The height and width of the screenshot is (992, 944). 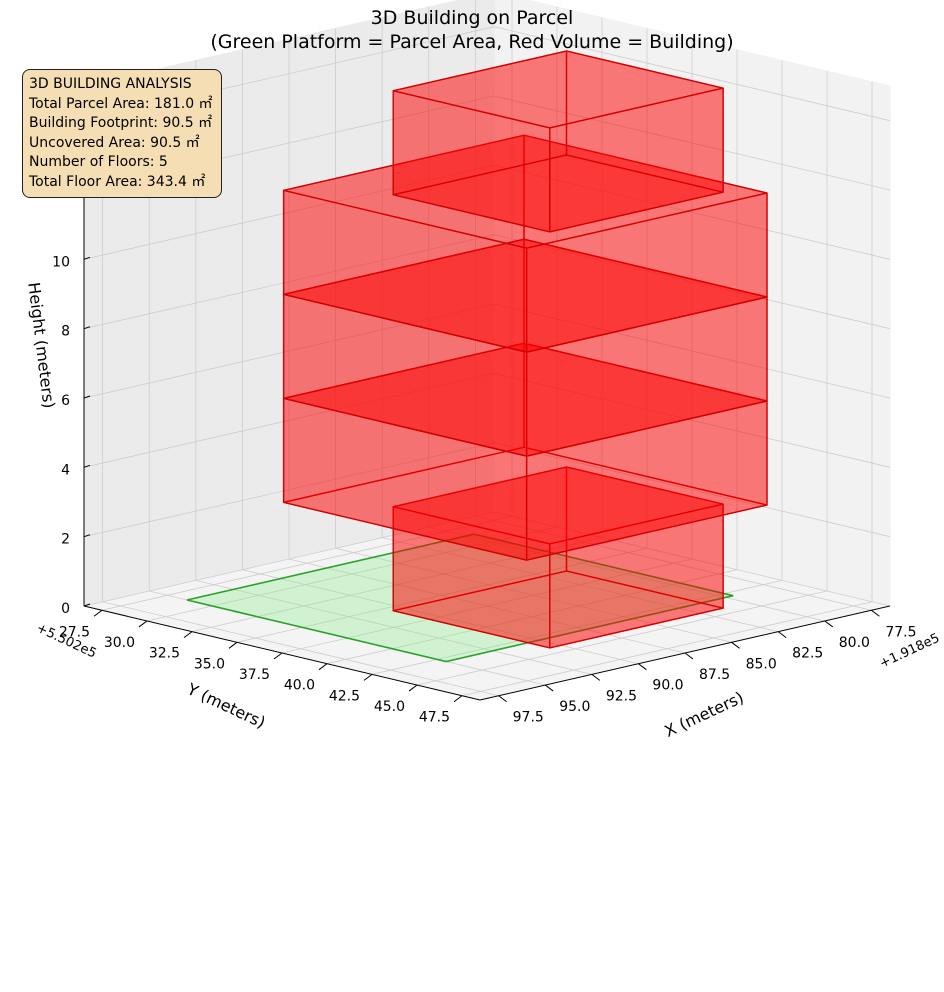 I want to click on z-tick-label: 0, so click(x=65, y=609).